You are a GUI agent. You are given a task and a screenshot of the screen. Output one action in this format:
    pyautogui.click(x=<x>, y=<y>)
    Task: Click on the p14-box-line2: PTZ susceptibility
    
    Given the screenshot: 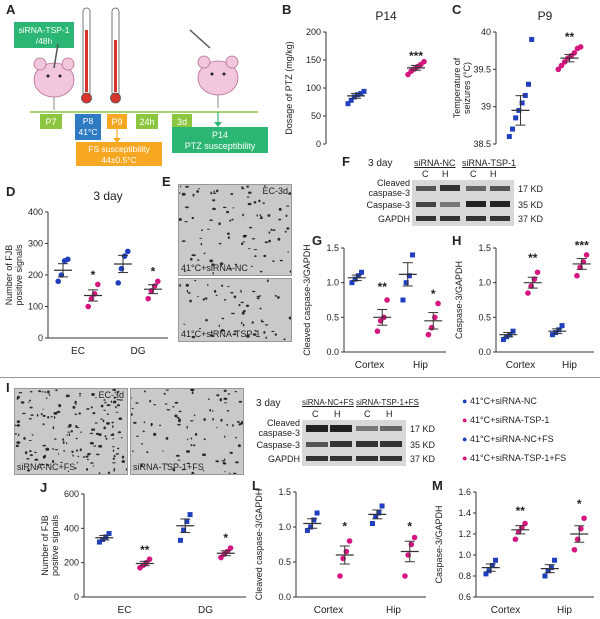 What is the action you would take?
    pyautogui.click(x=220, y=146)
    